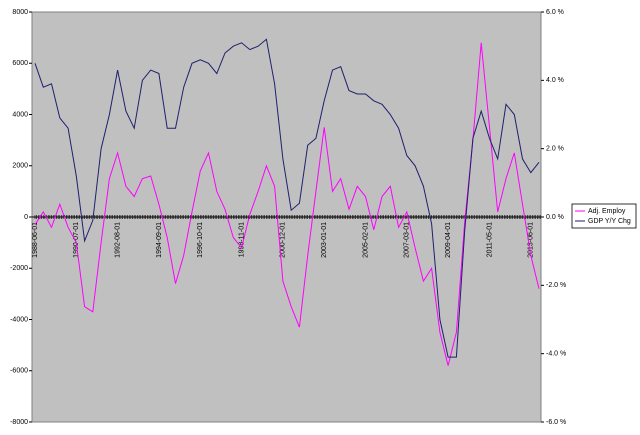 The width and height of the screenshot is (640, 435). I want to click on y-tick-label: -4000, so click(19, 319).